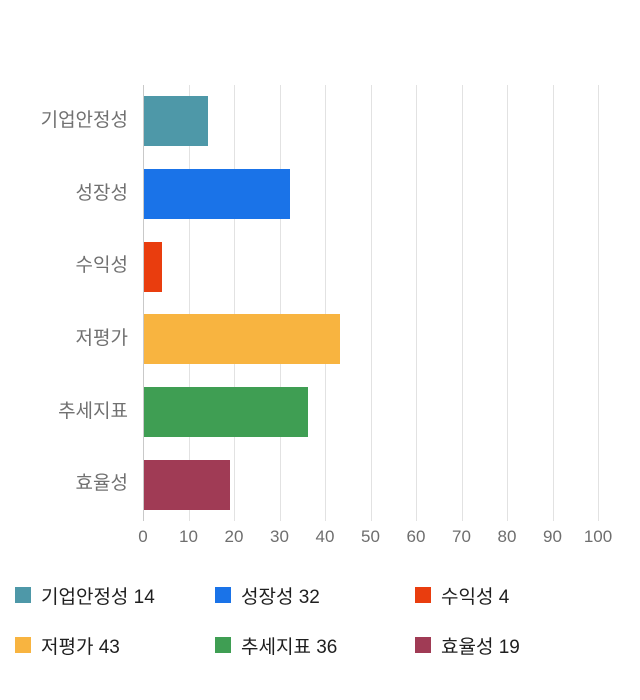 This screenshot has width=640, height=700. I want to click on legend-label: 기업안정성 14, so click(98, 597).